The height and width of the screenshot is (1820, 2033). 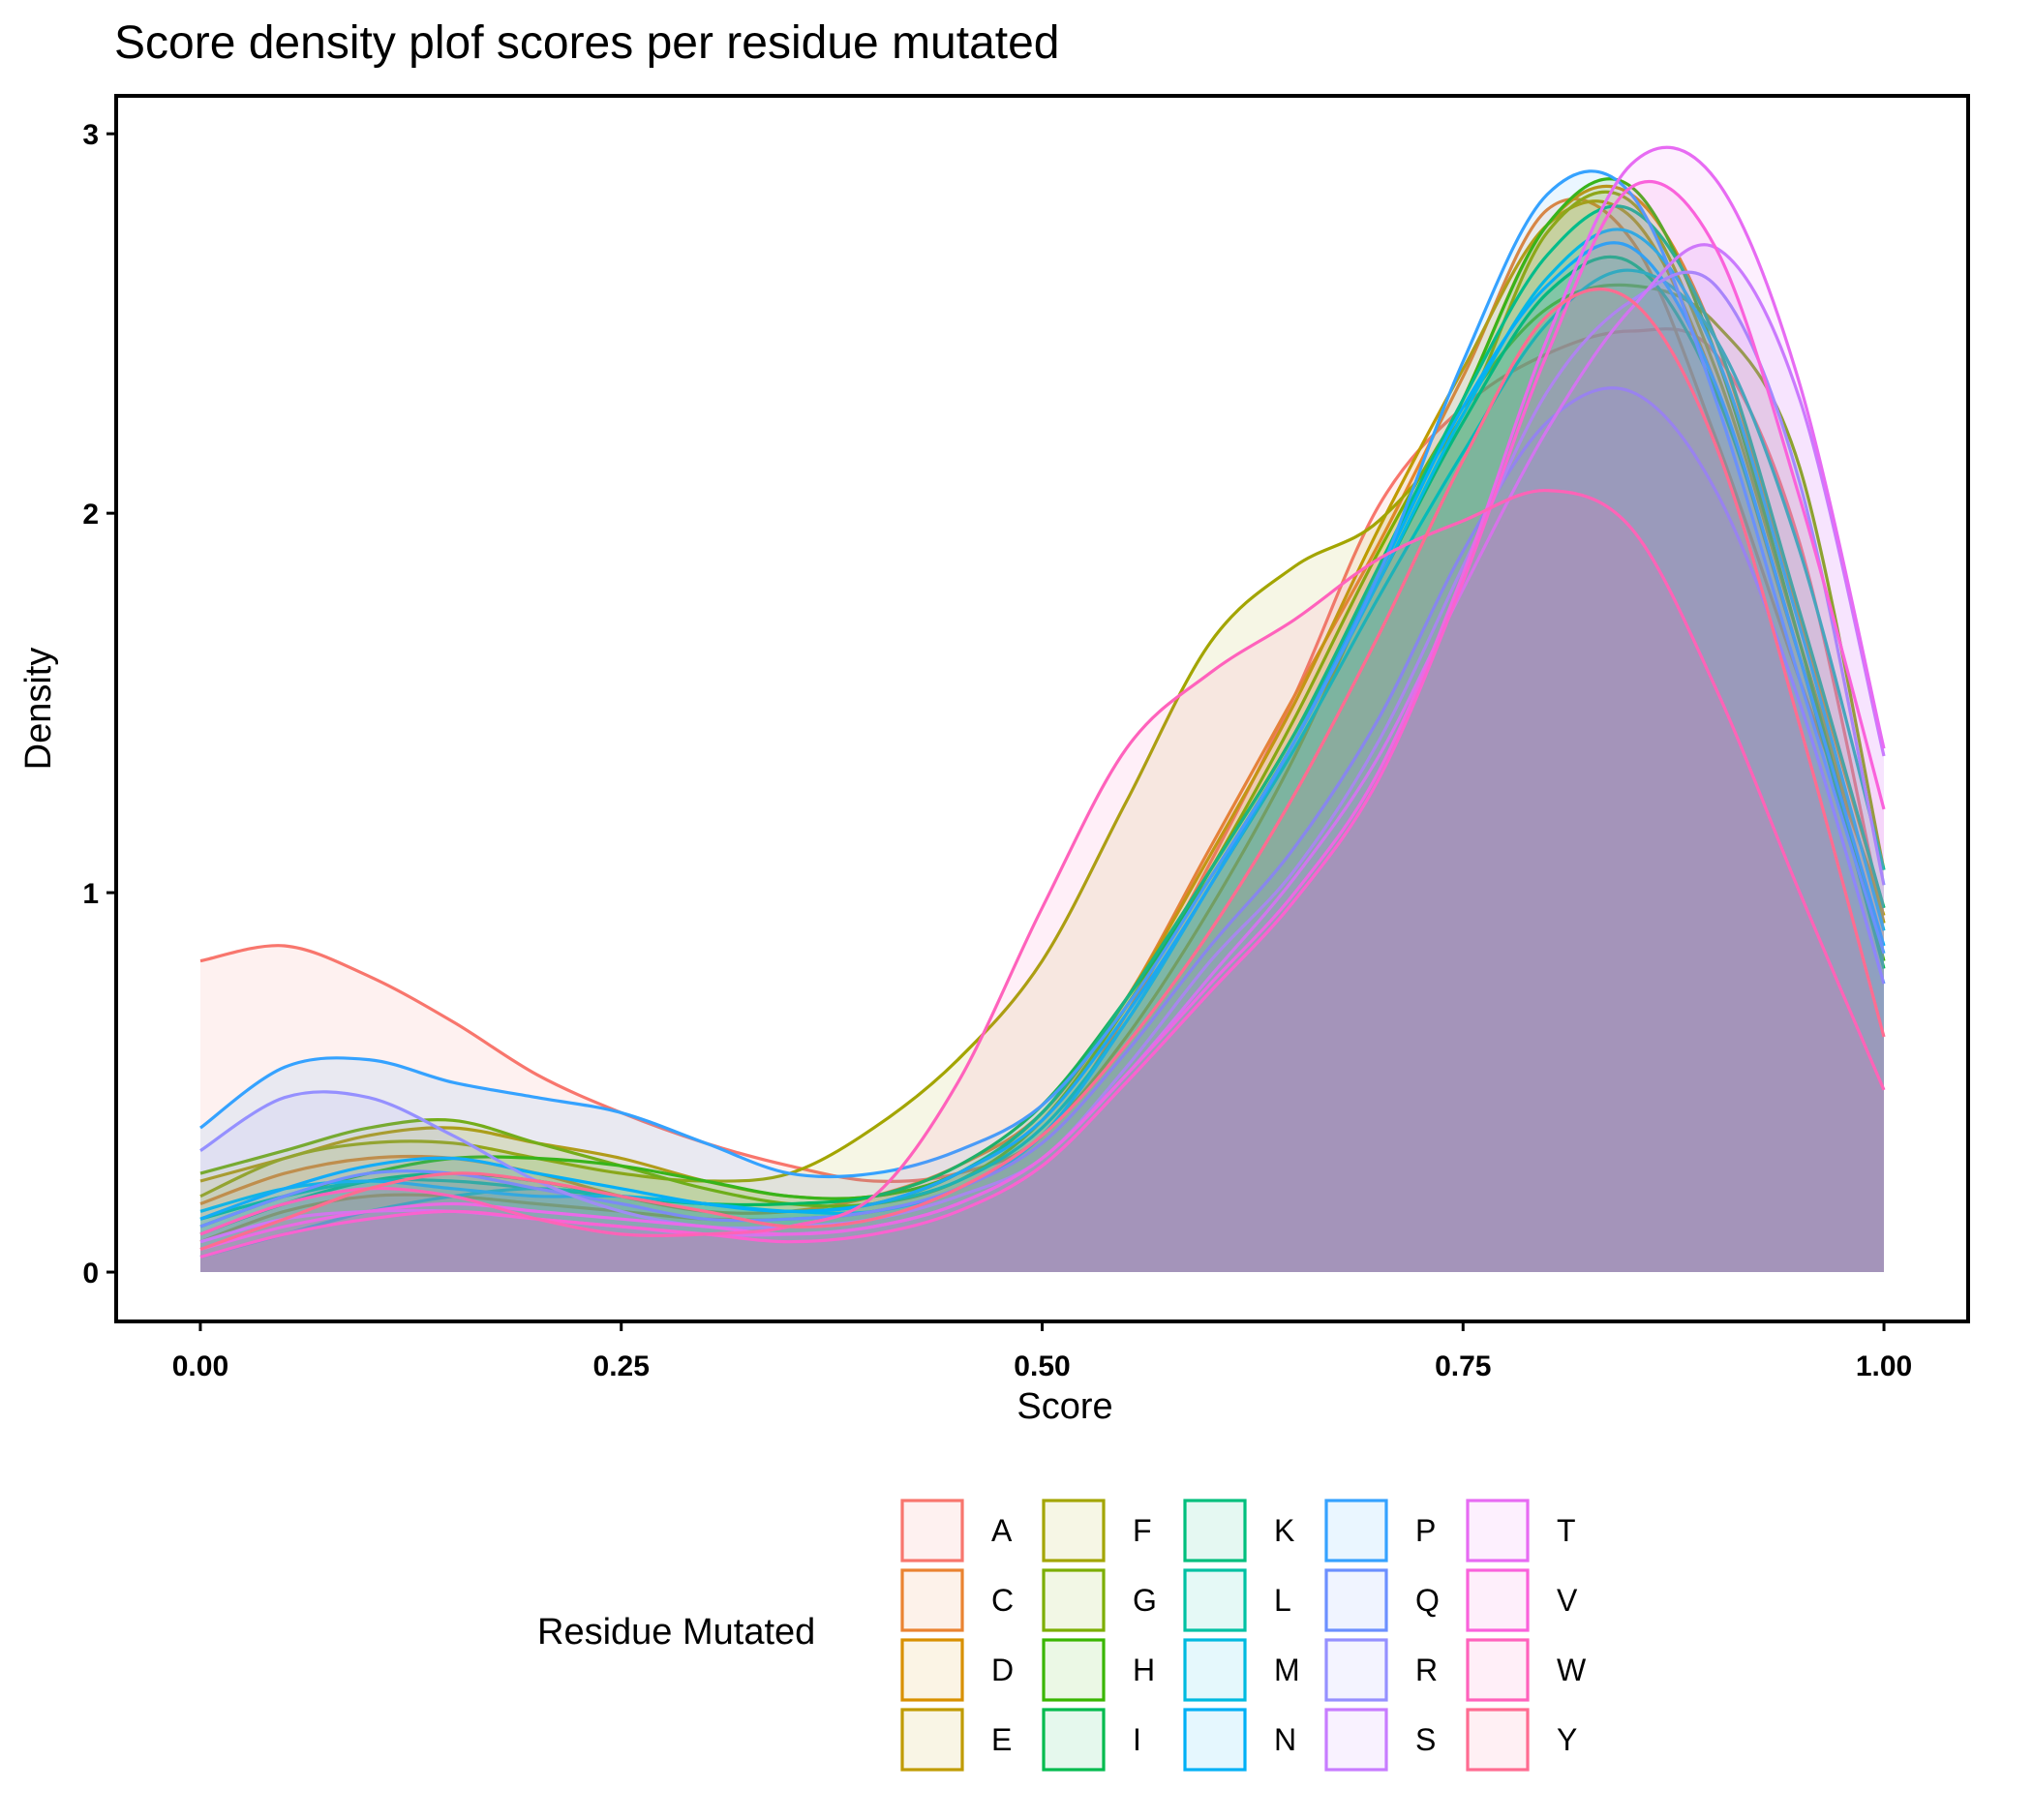 What do you see at coordinates (90, 135) in the screenshot?
I see `y-tick-label: 3` at bounding box center [90, 135].